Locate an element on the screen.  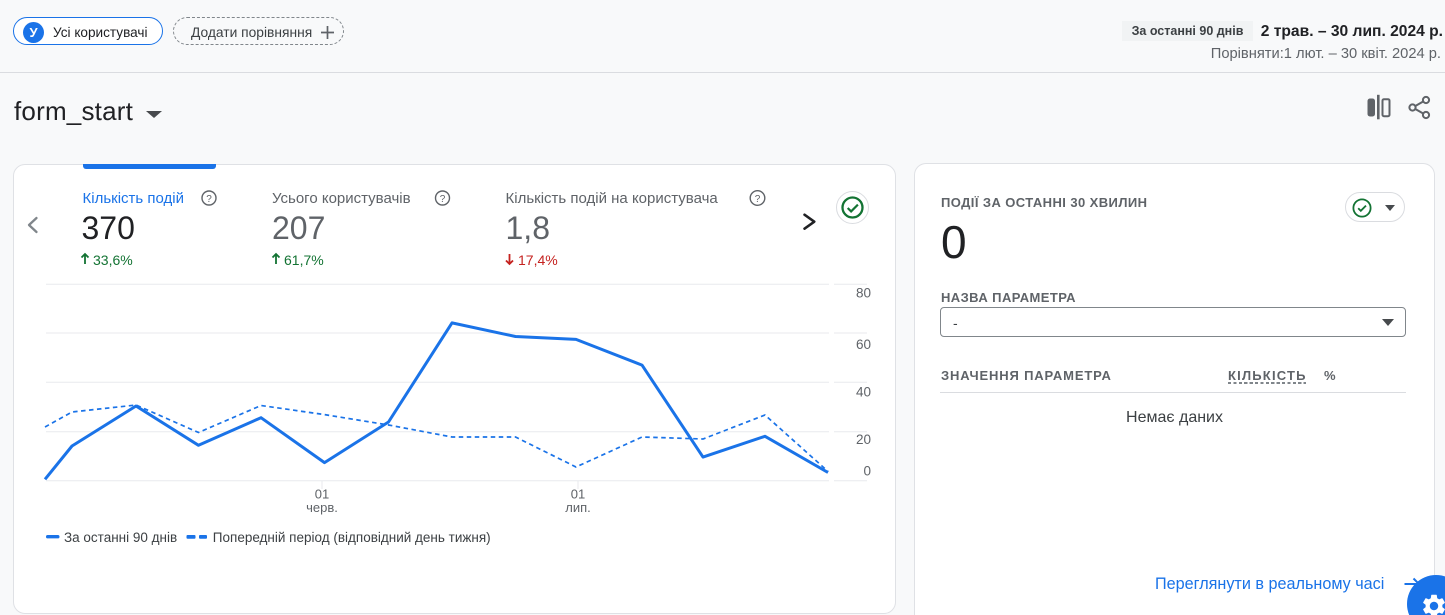
svg-text: 1,8 is located at coordinates (528, 228).